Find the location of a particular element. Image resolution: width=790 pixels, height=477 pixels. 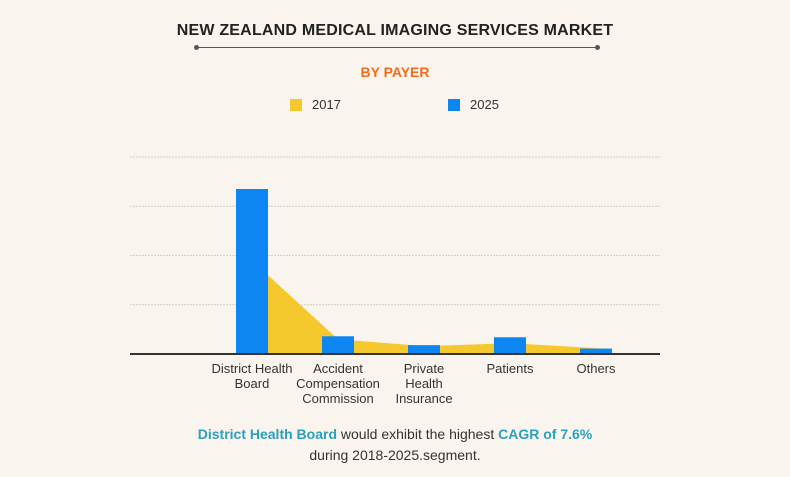

category-label-line: Commission is located at coordinates (338, 398).